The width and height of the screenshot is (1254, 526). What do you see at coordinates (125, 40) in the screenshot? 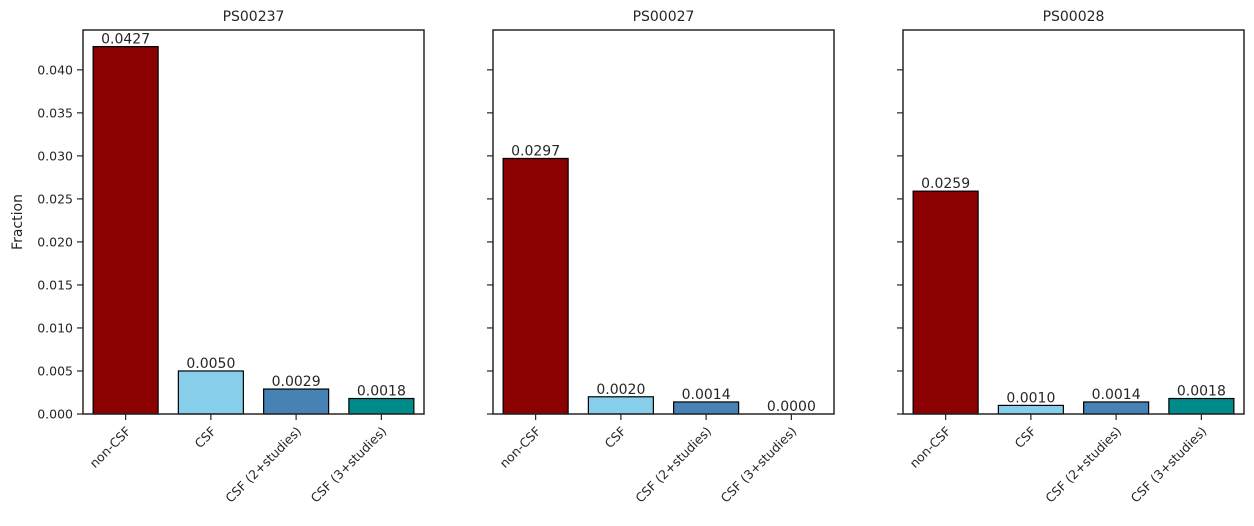
I see `bar-value-label: 0.0427` at bounding box center [125, 40].